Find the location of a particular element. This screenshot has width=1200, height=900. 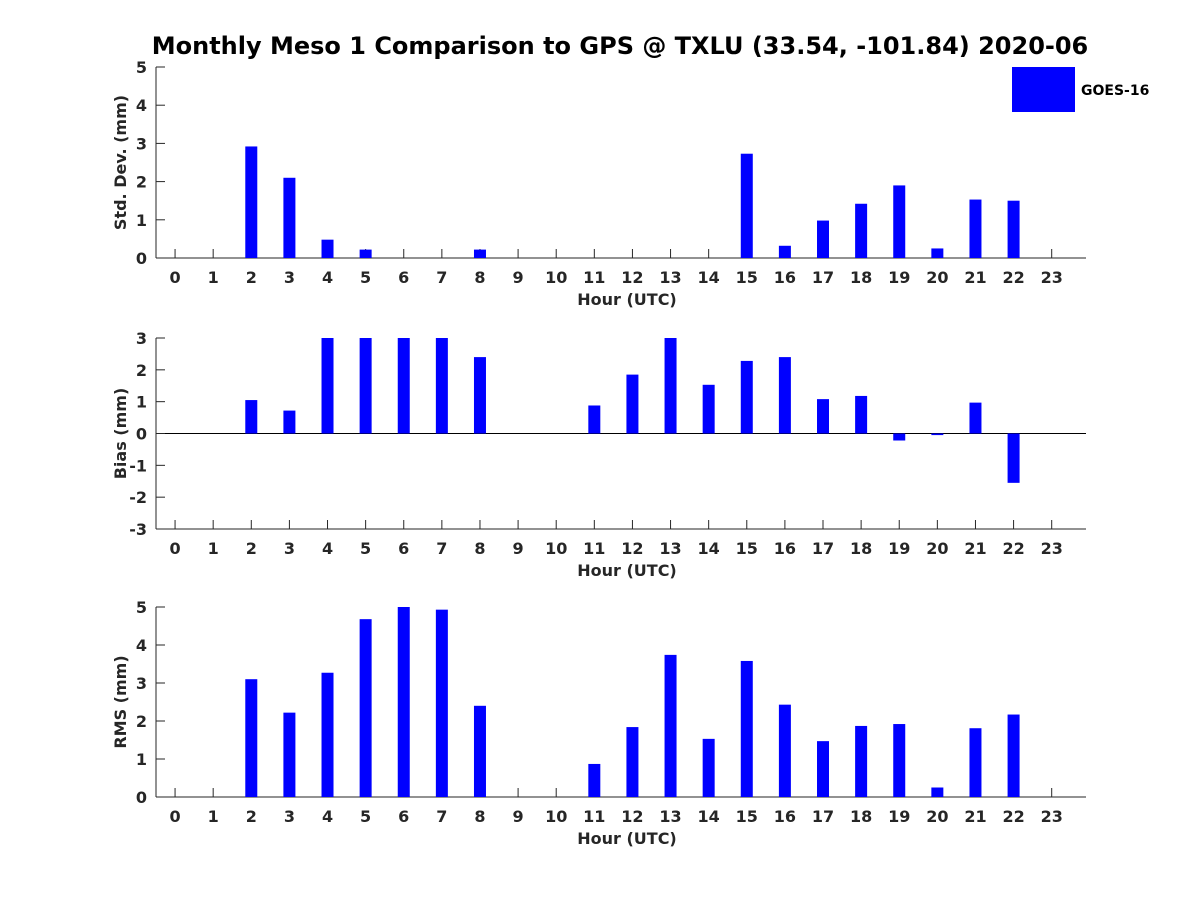

bias-xtick-label: 7 is located at coordinates (441, 548).